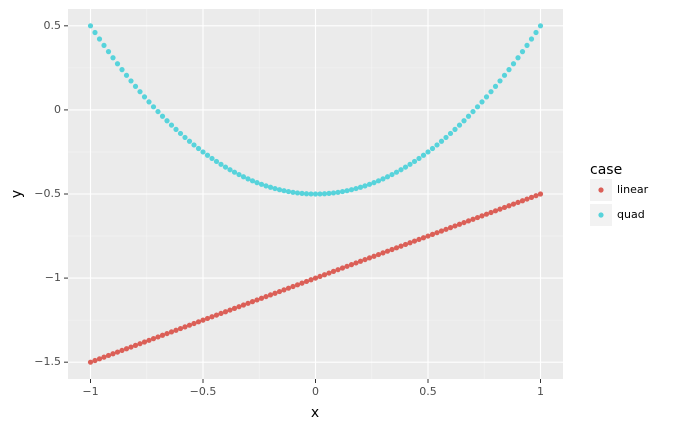 The width and height of the screenshot is (678, 430). What do you see at coordinates (315, 391) in the screenshot?
I see `x-tick-label: 0` at bounding box center [315, 391].